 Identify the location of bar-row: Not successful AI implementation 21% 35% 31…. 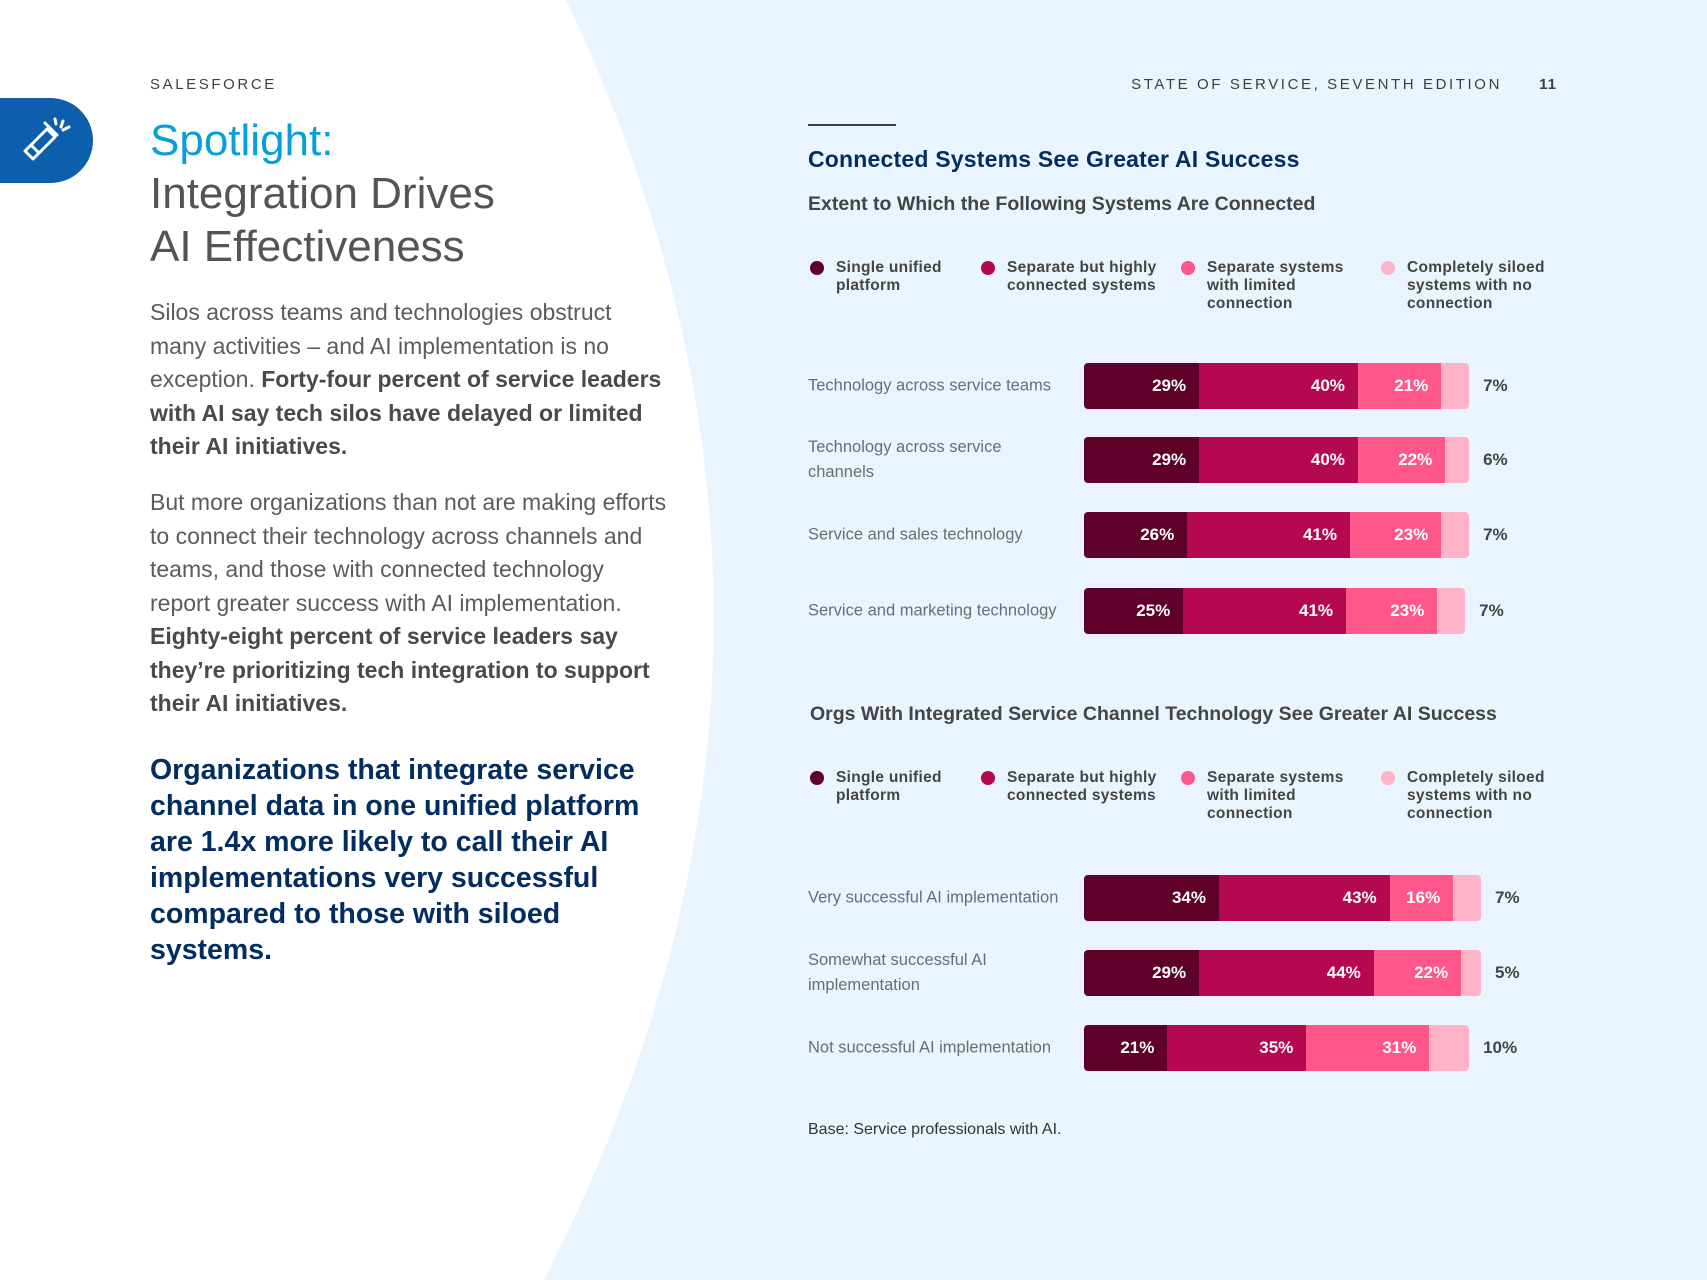
(1188, 1048).